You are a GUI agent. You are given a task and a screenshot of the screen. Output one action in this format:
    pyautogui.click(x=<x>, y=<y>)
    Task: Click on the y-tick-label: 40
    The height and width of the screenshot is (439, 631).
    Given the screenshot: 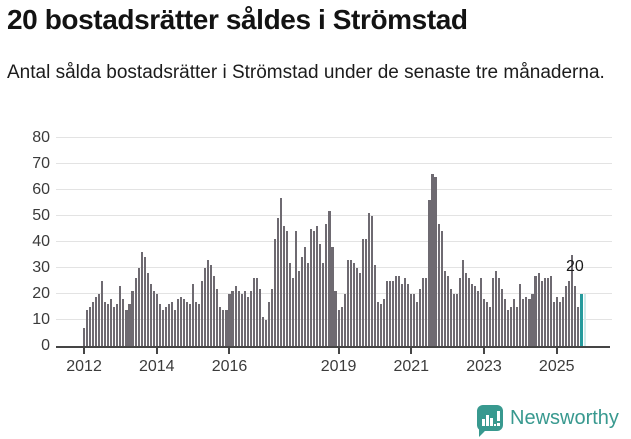 What is the action you would take?
    pyautogui.click(x=41, y=241)
    